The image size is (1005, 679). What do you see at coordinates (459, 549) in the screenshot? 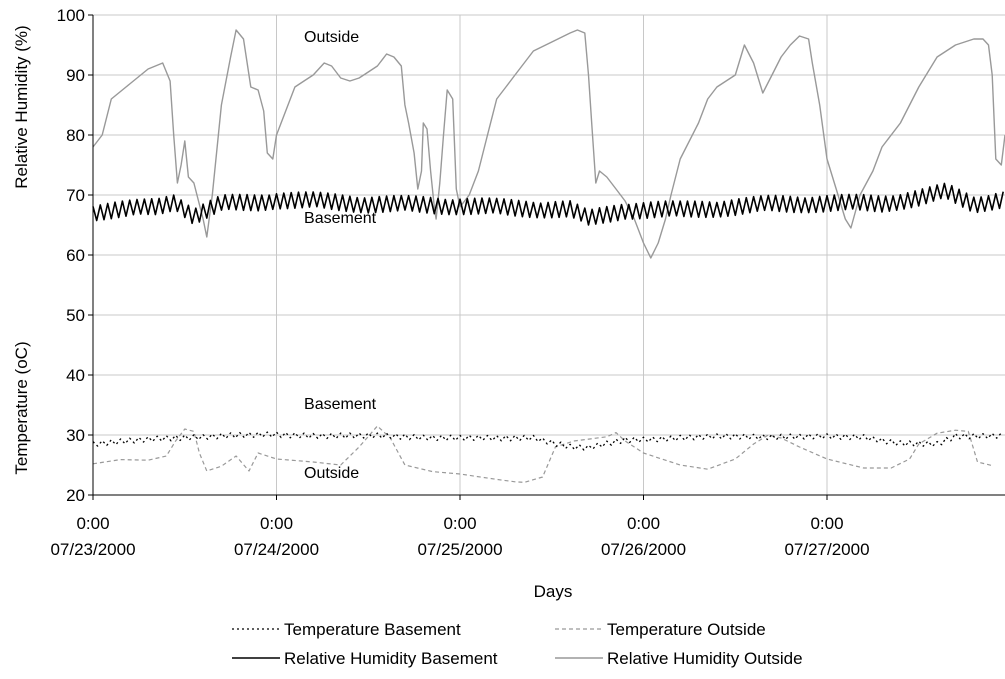
I see `x-tick-date: 07/25/2000` at bounding box center [459, 549].